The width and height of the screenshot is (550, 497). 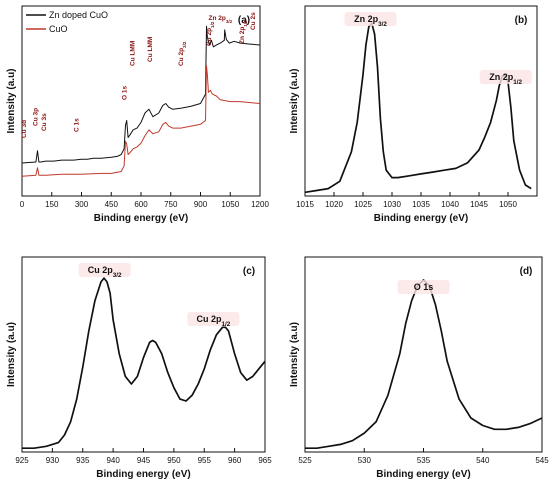 I want to click on x-tick-label: 1200, so click(x=260, y=204).